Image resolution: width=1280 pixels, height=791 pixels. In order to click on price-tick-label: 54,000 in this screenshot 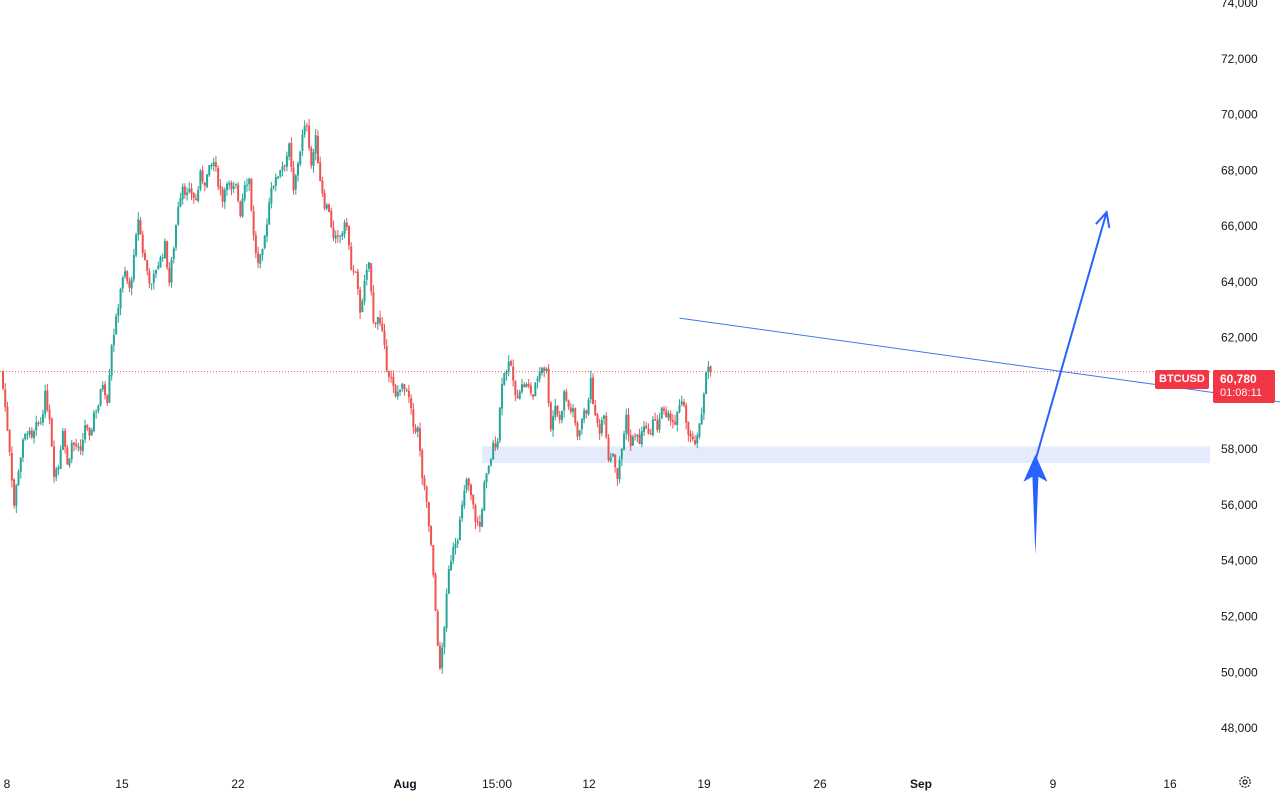, I will do `click(1239, 561)`.